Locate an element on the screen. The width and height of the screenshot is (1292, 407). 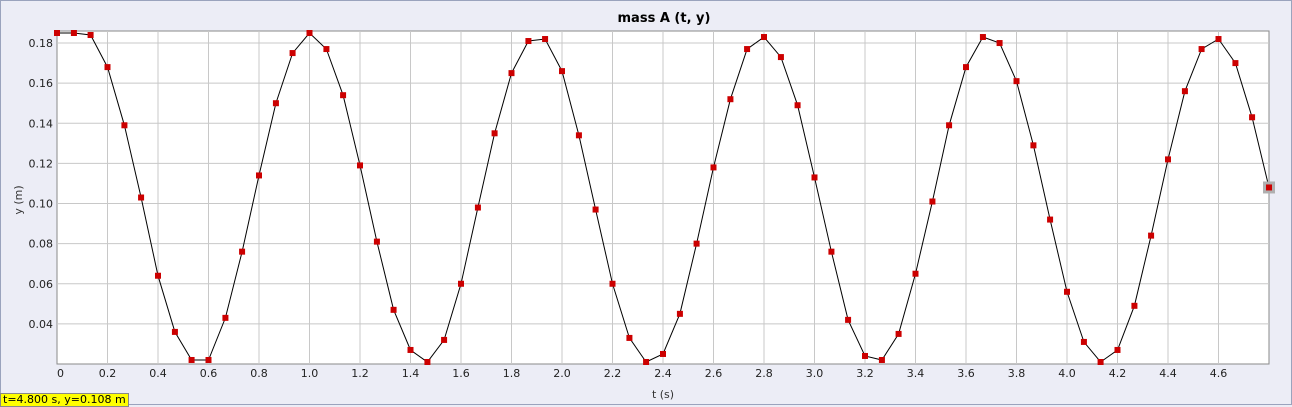
x-tick-label: 3.4 is located at coordinates (916, 373).